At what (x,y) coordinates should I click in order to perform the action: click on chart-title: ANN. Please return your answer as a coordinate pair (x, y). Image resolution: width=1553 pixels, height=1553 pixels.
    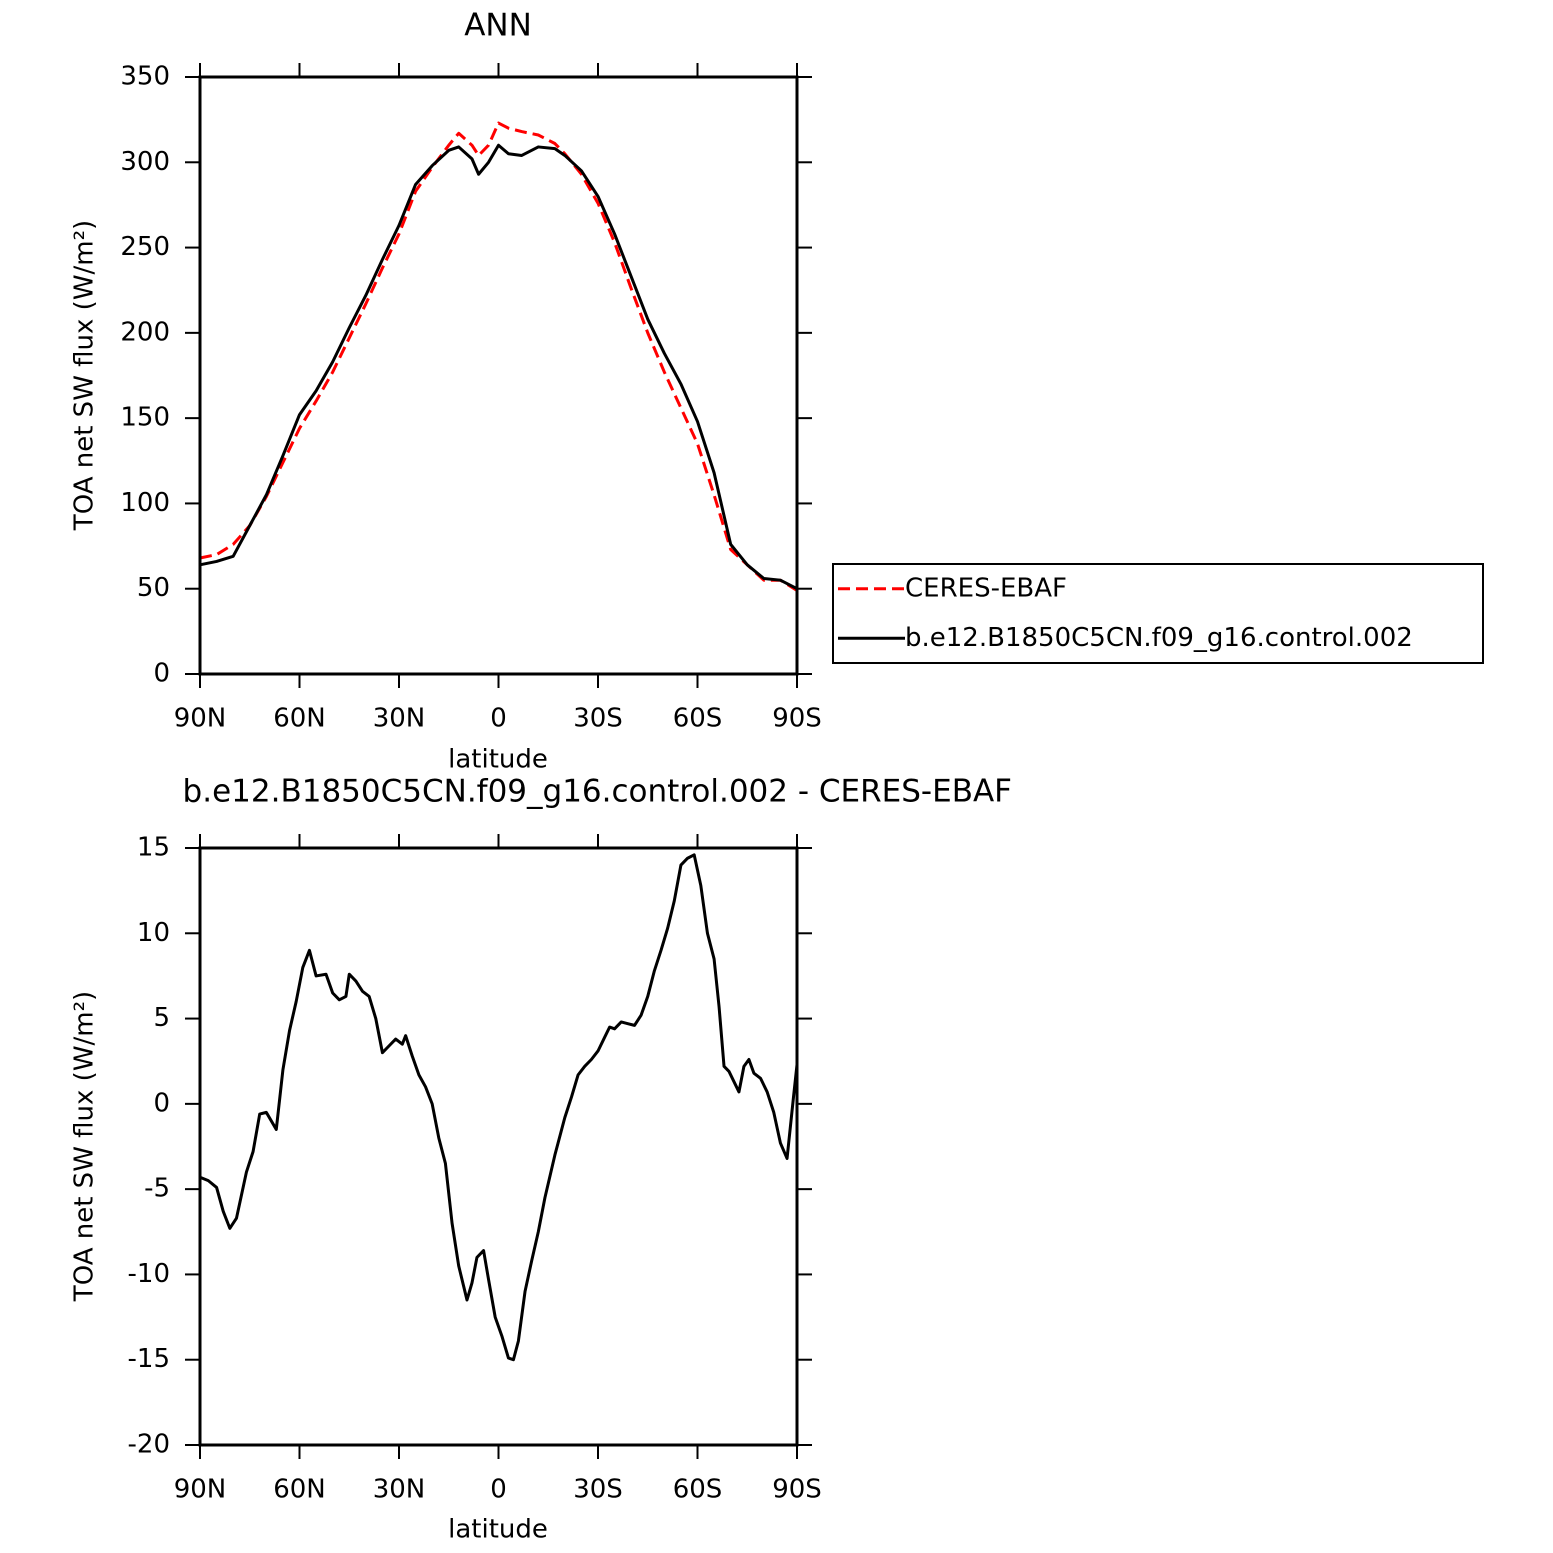
    Looking at the image, I should click on (498, 26).